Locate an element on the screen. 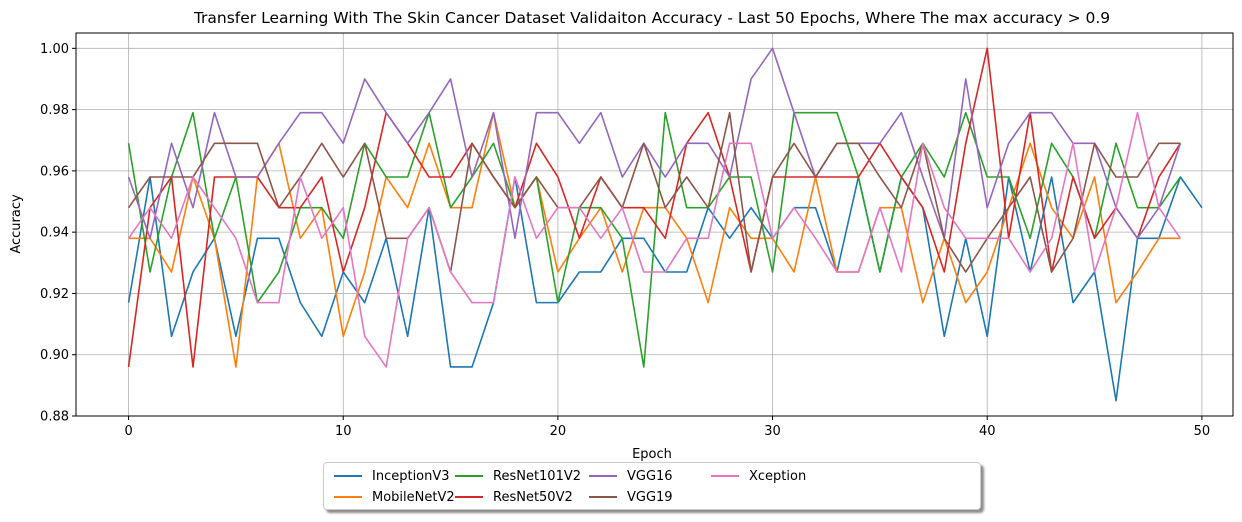 Image resolution: width=1242 pixels, height=522 pixels. legend-label: VGG19 is located at coordinates (650, 497).